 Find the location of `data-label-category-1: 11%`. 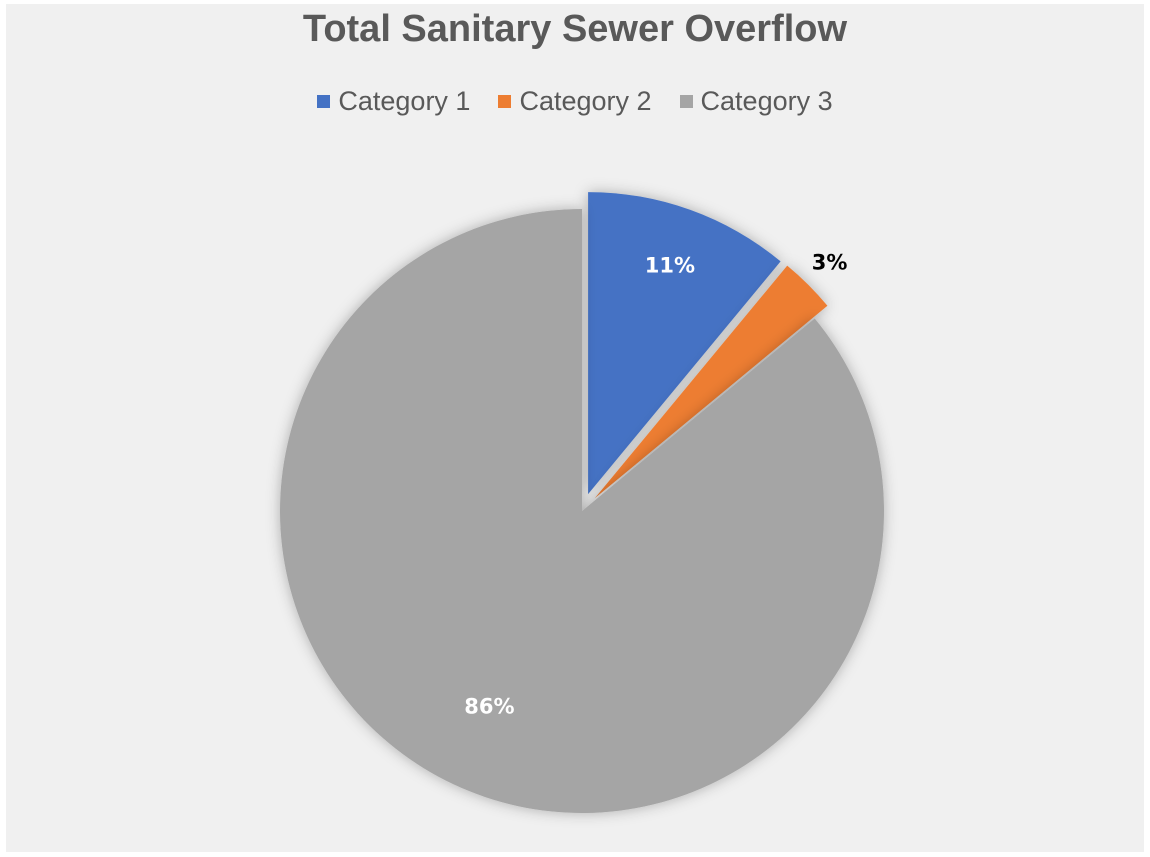

data-label-category-1: 11% is located at coordinates (670, 266).